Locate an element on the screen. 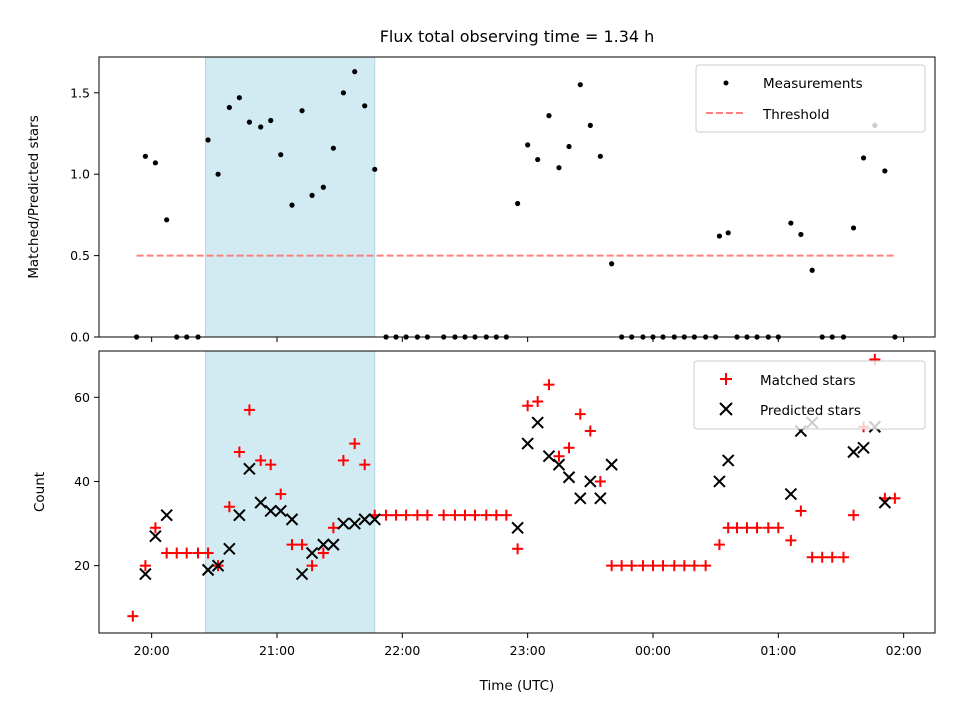 The height and width of the screenshot is (725, 960). count-x-tick-label: 22:00 is located at coordinates (402, 650).